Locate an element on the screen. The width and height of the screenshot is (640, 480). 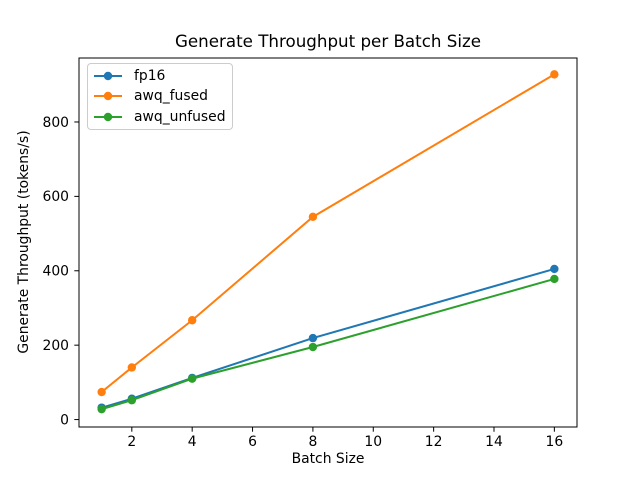
y-tick-label: 0 is located at coordinates (64, 420).